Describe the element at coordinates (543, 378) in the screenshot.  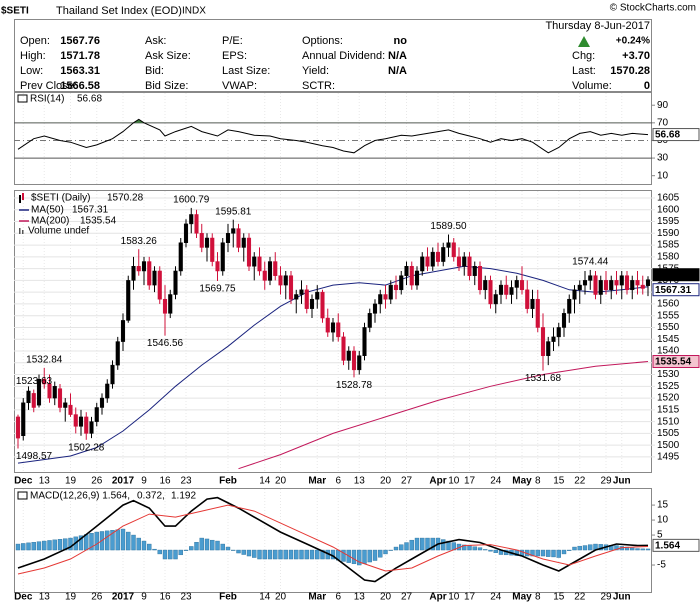
I see `annotation: 1531.68` at that location.